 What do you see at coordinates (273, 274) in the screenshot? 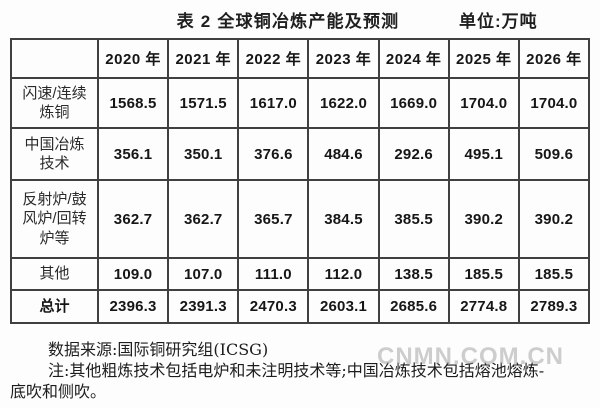
I see `value-cell: 111.0` at bounding box center [273, 274].